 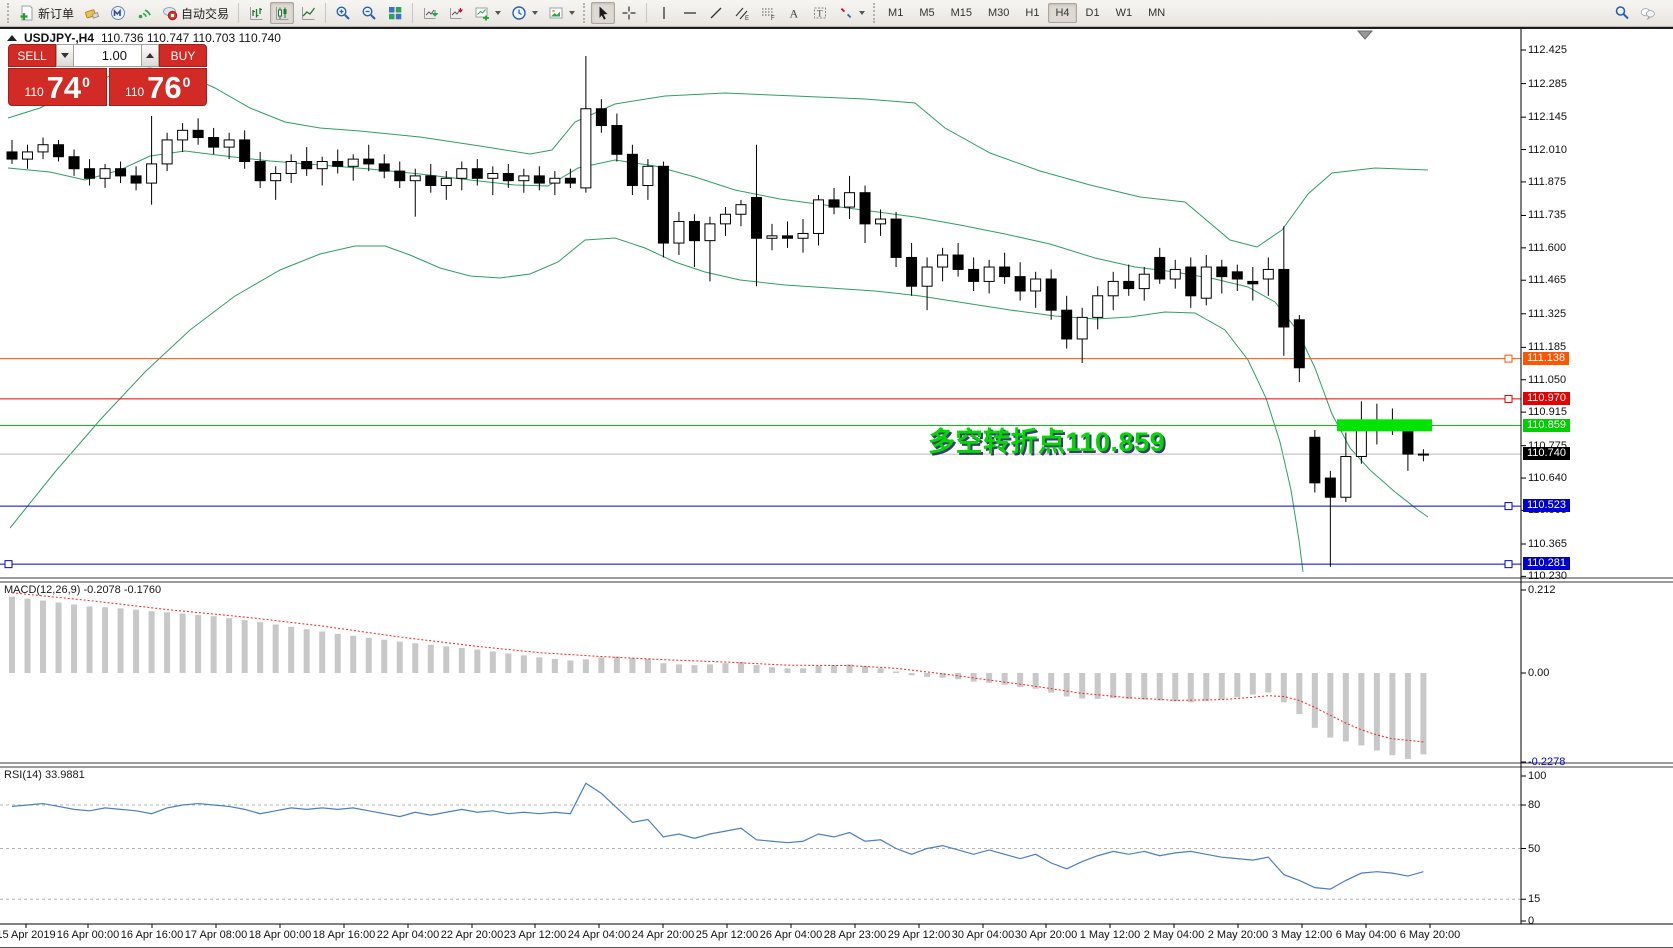 I want to click on time-tick-label: 22 Apr 04:00, so click(x=408, y=935).